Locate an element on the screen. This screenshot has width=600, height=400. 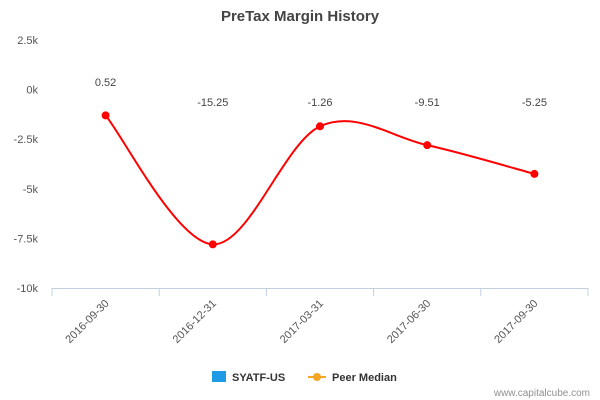
y-tick-label: 2.5k is located at coordinates (27, 41).